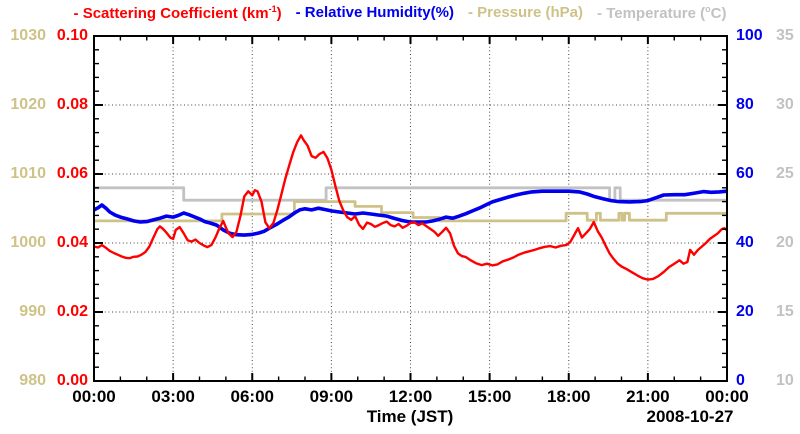 This screenshot has width=800, height=434. What do you see at coordinates (72, 311) in the screenshot?
I see `y-tick-scattering: 0.02` at bounding box center [72, 311].